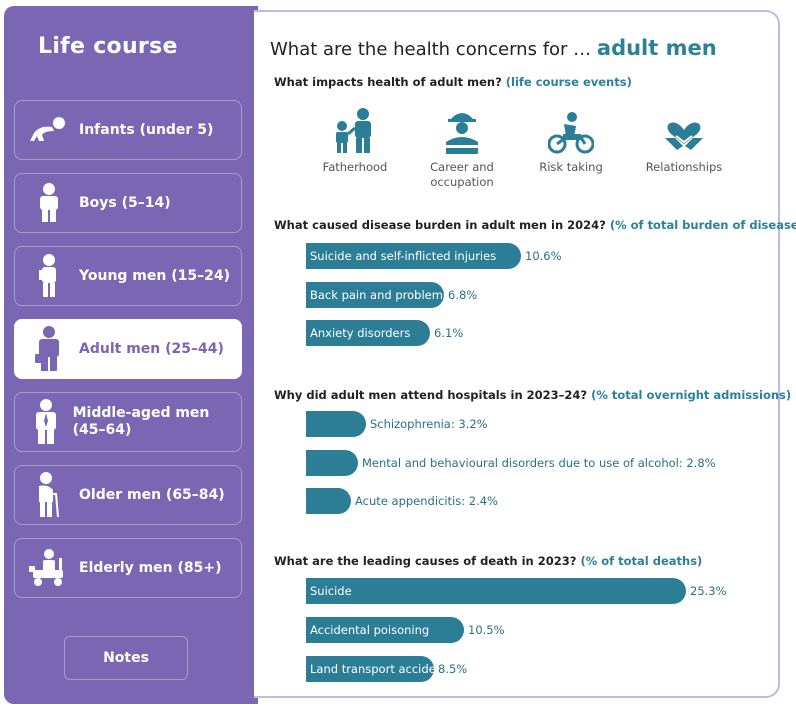 Image resolution: width=796 pixels, height=716 pixels. Describe the element at coordinates (453, 669) in the screenshot. I see `deaths-bar-value: 8.5%` at that location.